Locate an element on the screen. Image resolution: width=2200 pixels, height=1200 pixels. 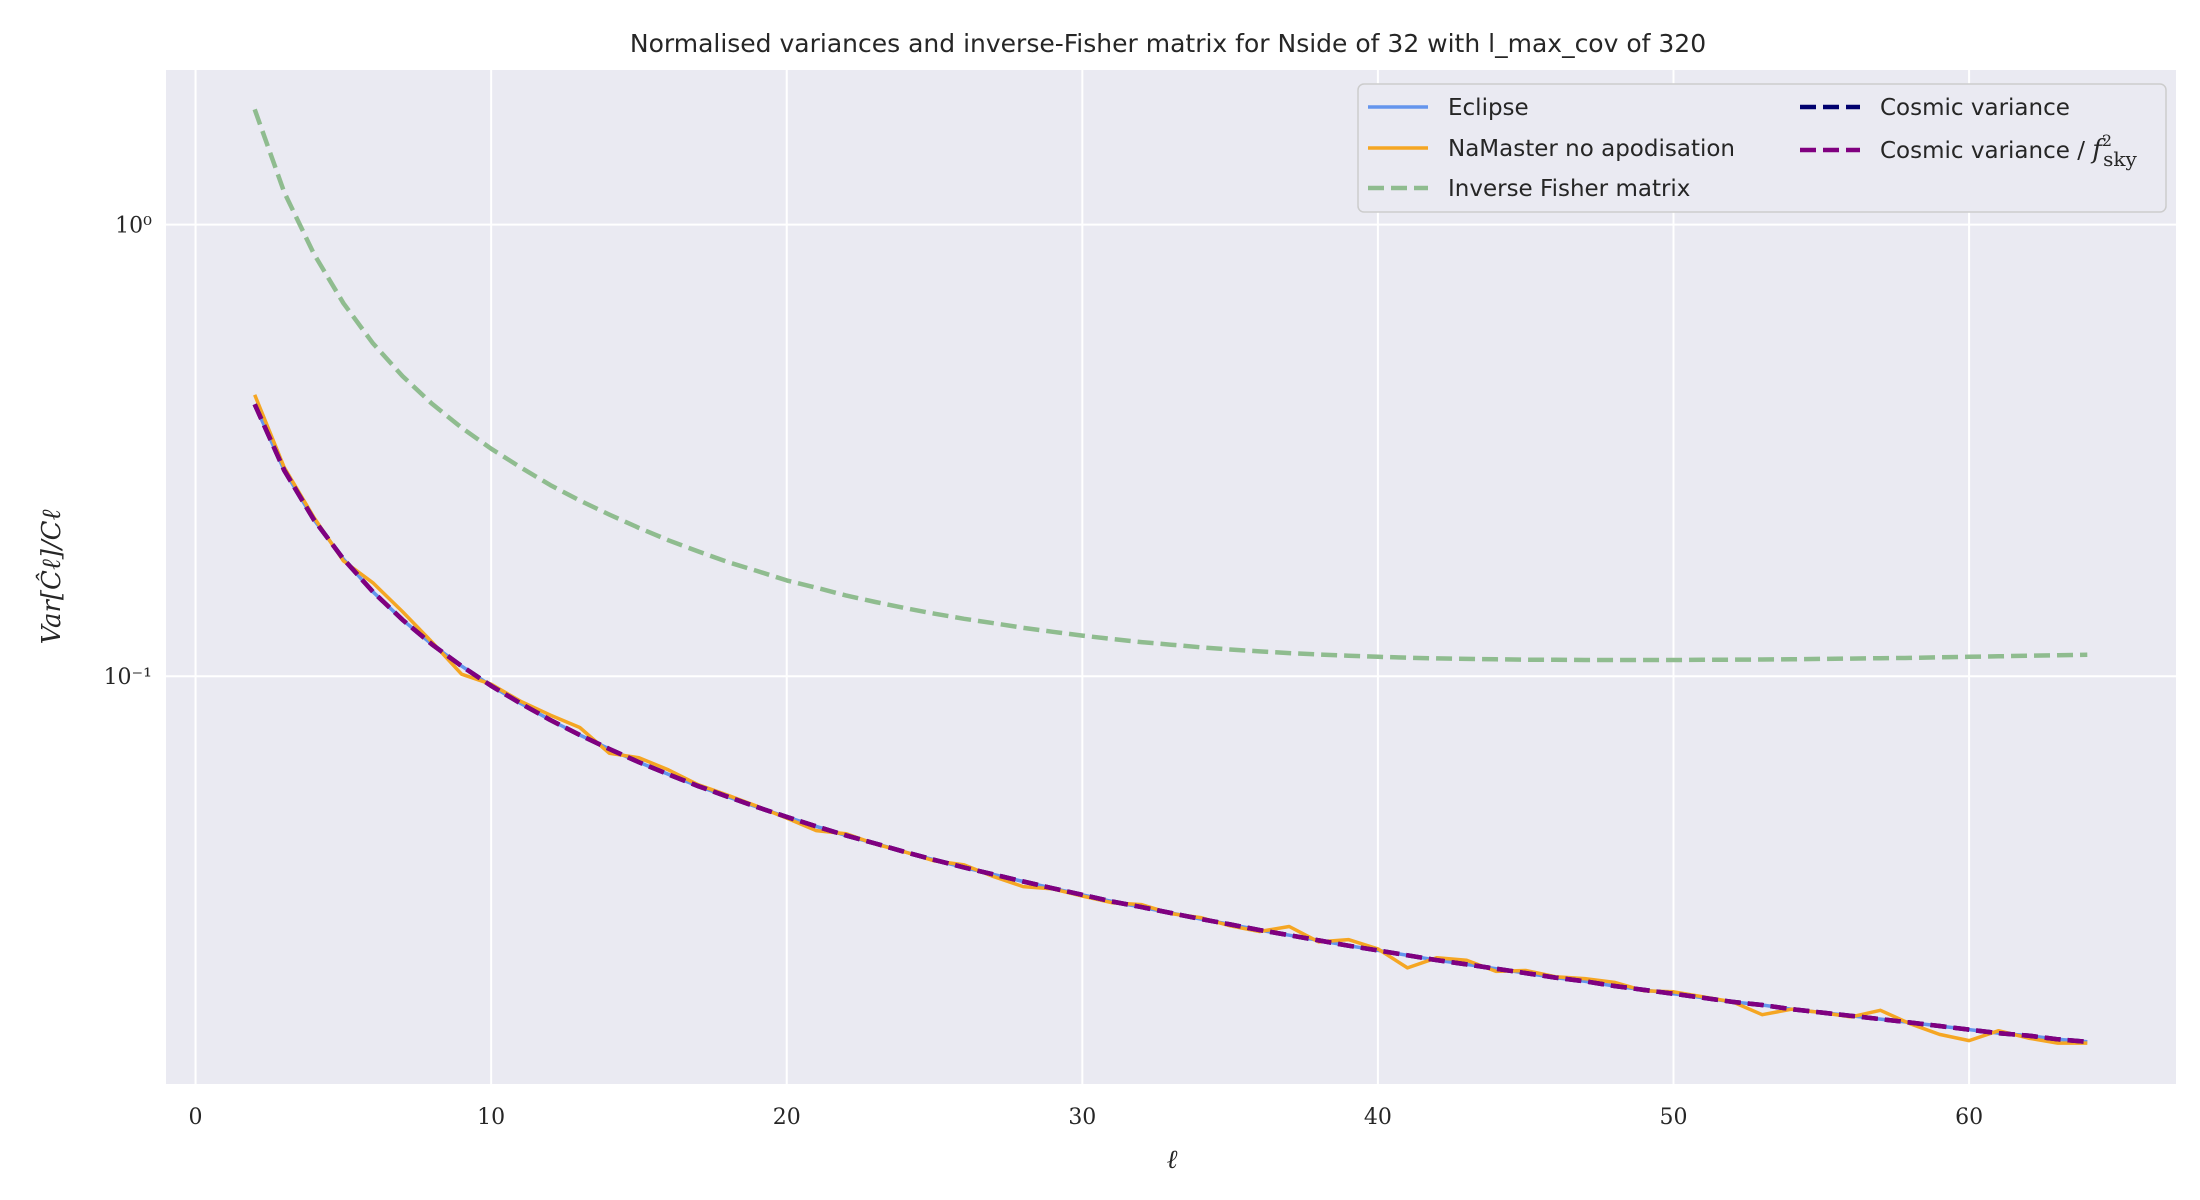
y-tick-label: 10⁰ is located at coordinates (133, 226).